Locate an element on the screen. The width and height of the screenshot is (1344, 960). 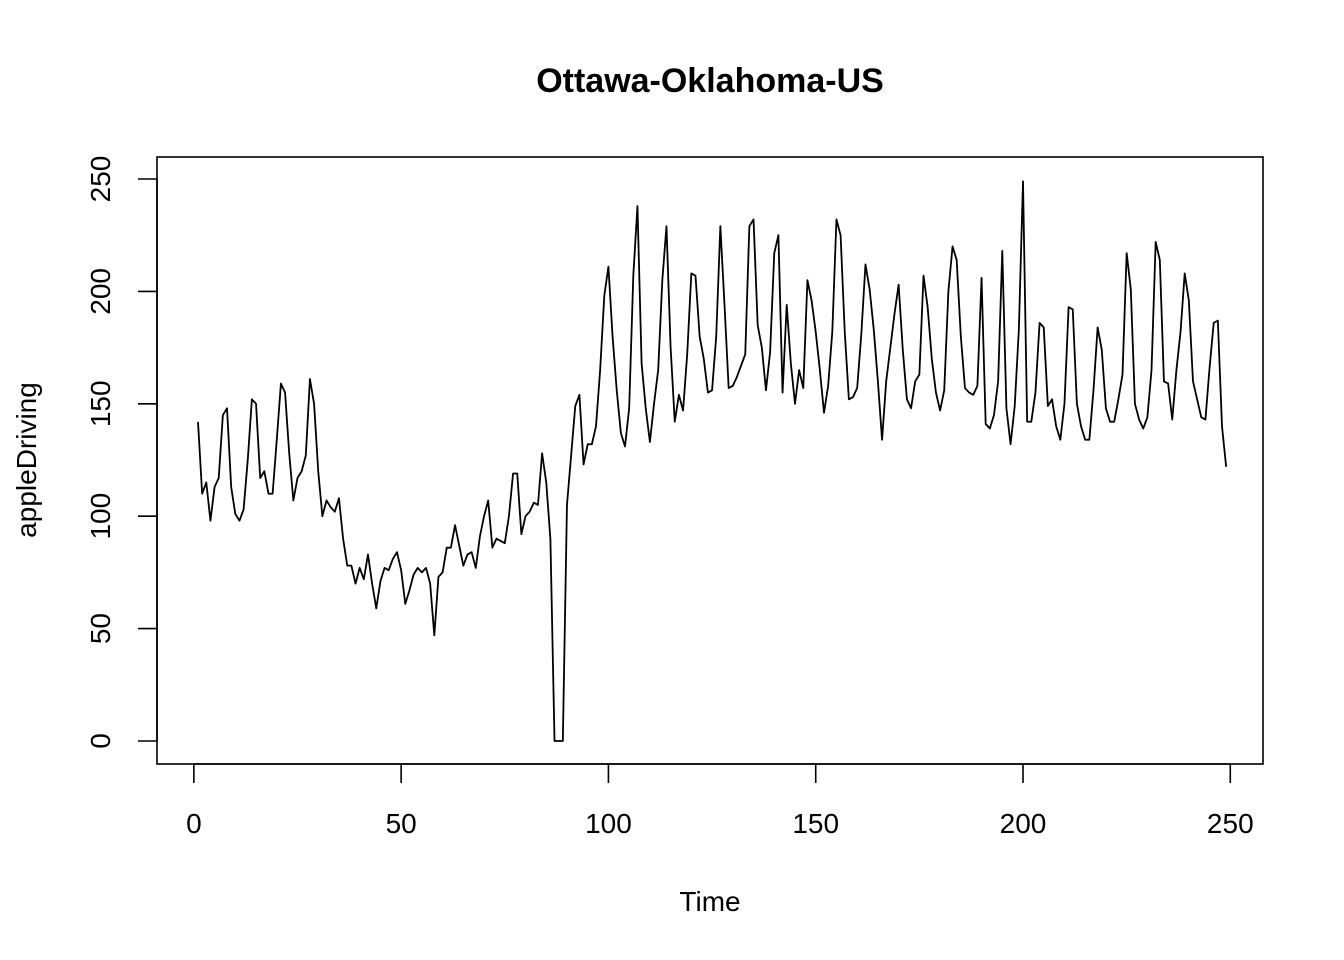
x-tick-label: 100 is located at coordinates (608, 823).